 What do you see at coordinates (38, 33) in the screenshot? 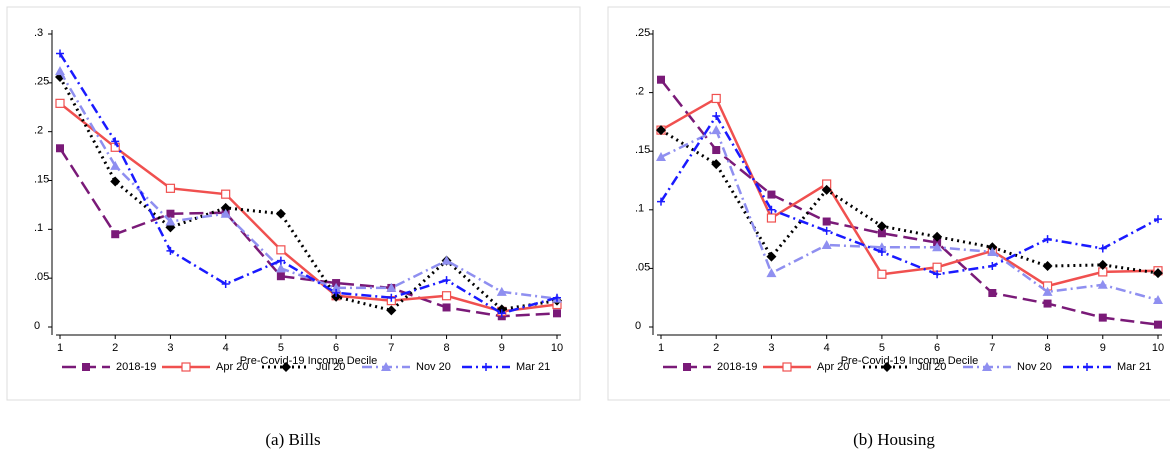
I see `y-tick-label: .3` at bounding box center [38, 33].